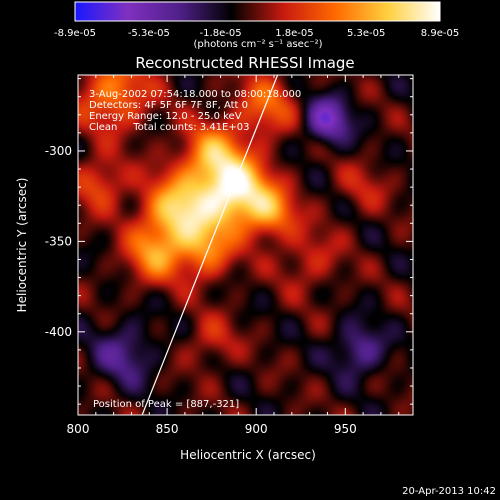 The height and width of the screenshot is (500, 500). Describe the element at coordinates (256, 429) in the screenshot. I see `x-tick-label: 900` at that location.